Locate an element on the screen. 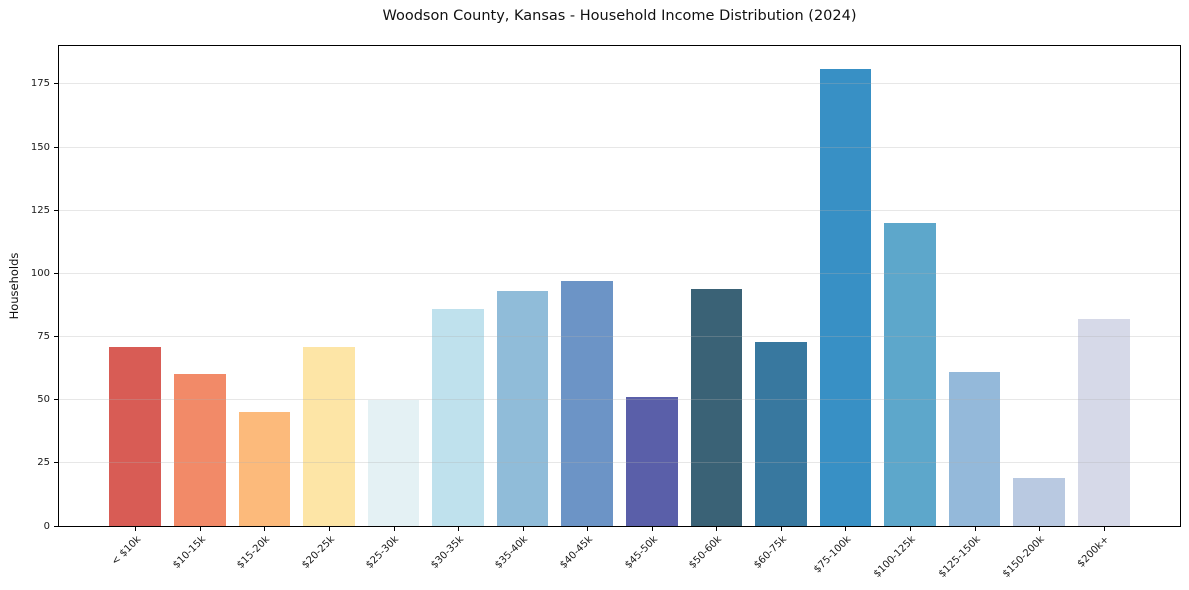 This screenshot has height=590, width=1189. bar-slot: $25-30k is located at coordinates (393, 308).